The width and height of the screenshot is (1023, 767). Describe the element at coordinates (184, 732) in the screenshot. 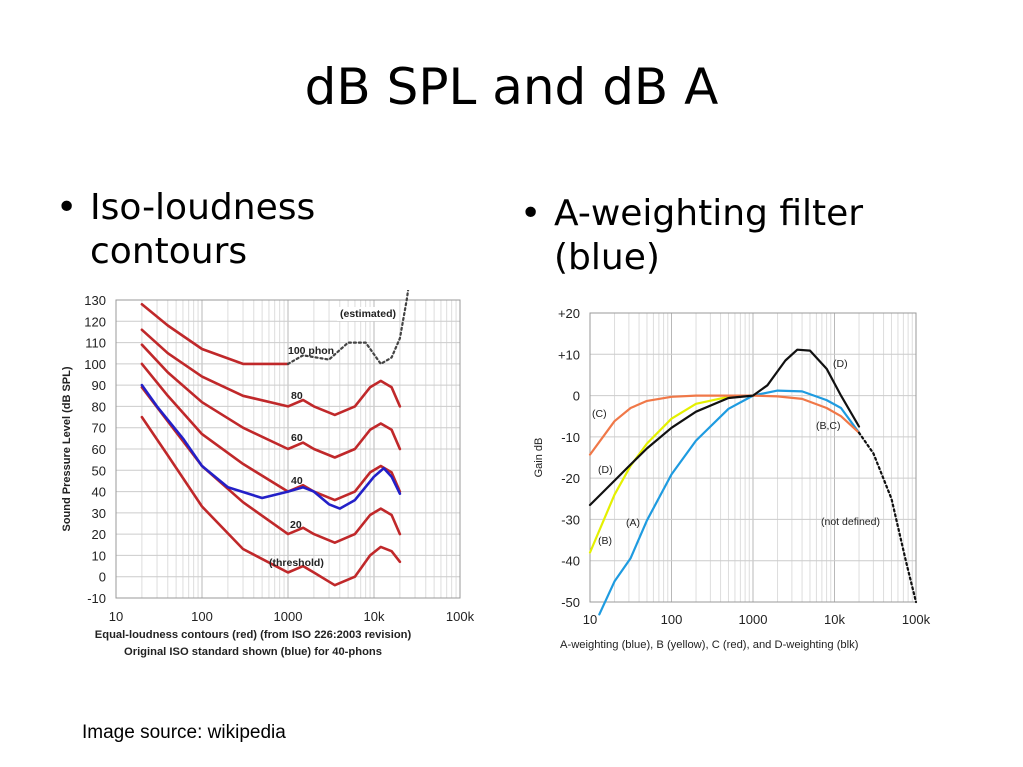

I see `image-source-note: Image source: wikipedia` at that location.